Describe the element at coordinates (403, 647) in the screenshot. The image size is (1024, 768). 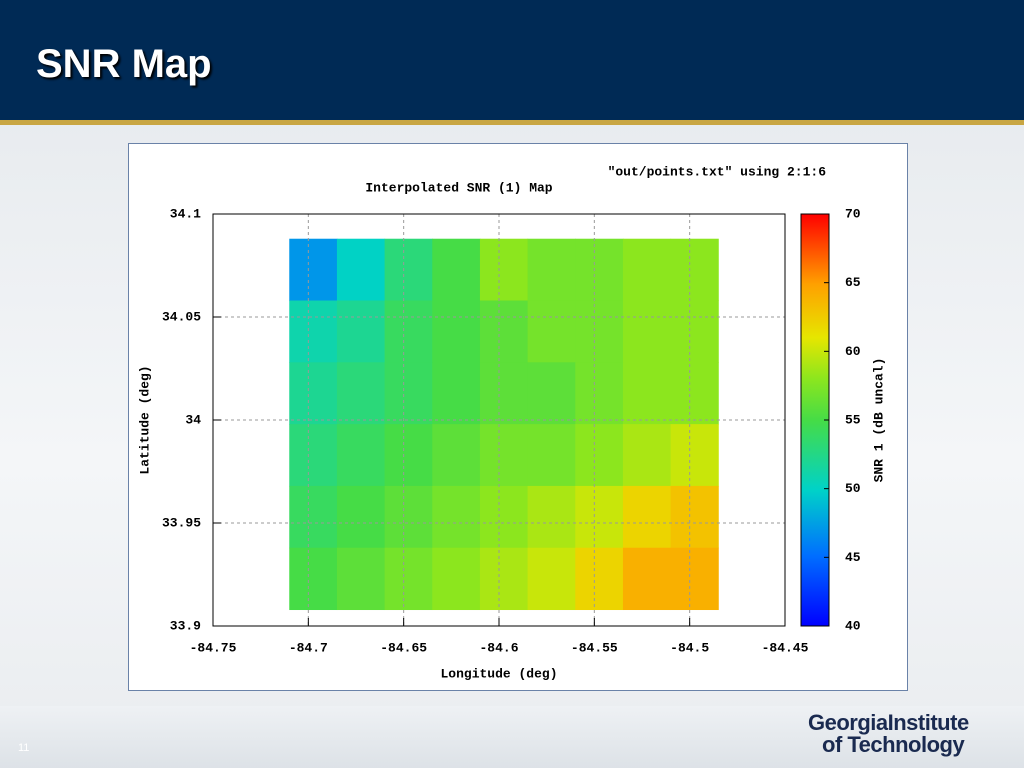
I see `x-tick-label: -84.65` at that location.